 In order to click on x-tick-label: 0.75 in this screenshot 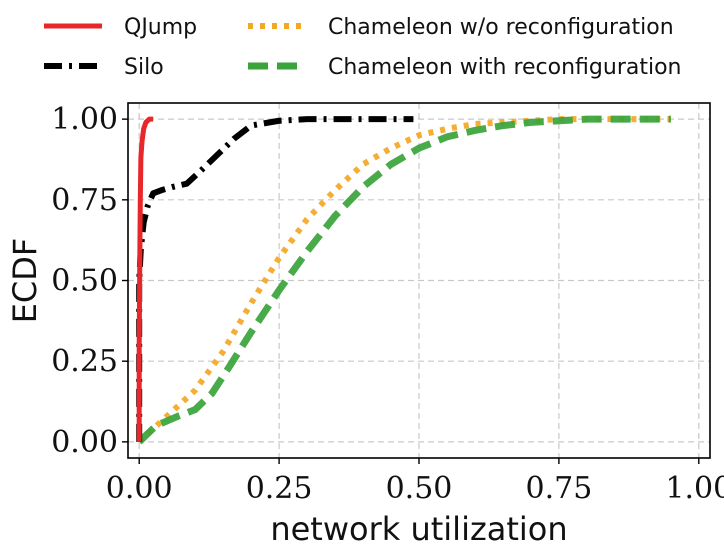, I will do `click(559, 488)`.